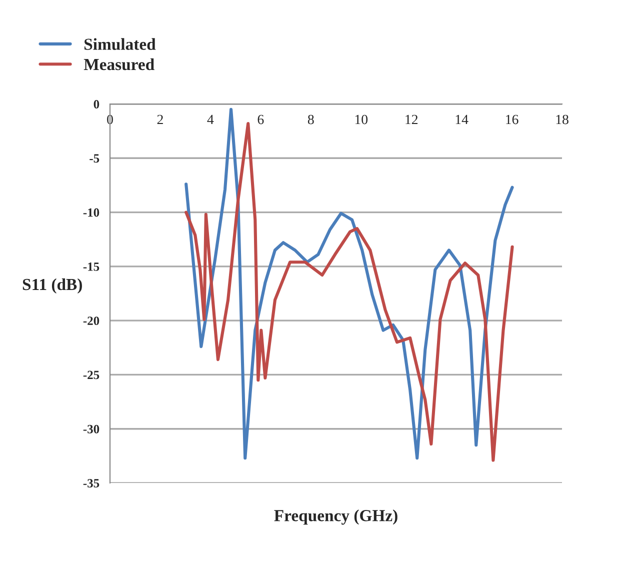 This screenshot has height=577, width=632. What do you see at coordinates (210, 119) in the screenshot?
I see `x-tick-label: 4` at bounding box center [210, 119].